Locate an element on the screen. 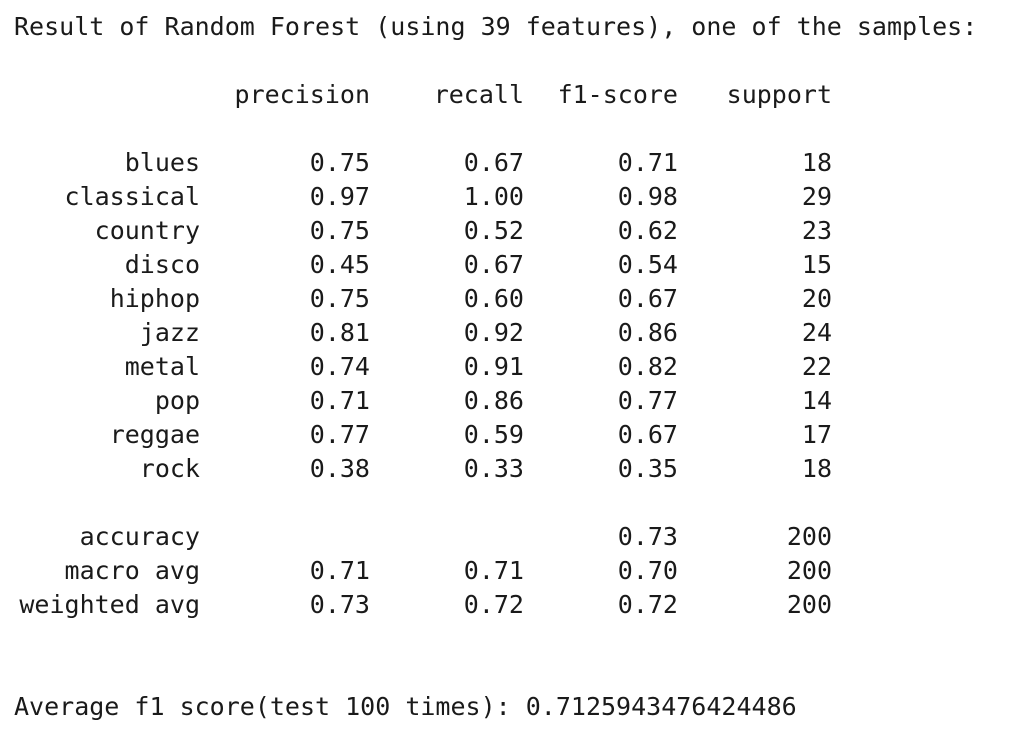  precision-value: 0.74 is located at coordinates (339, 366).